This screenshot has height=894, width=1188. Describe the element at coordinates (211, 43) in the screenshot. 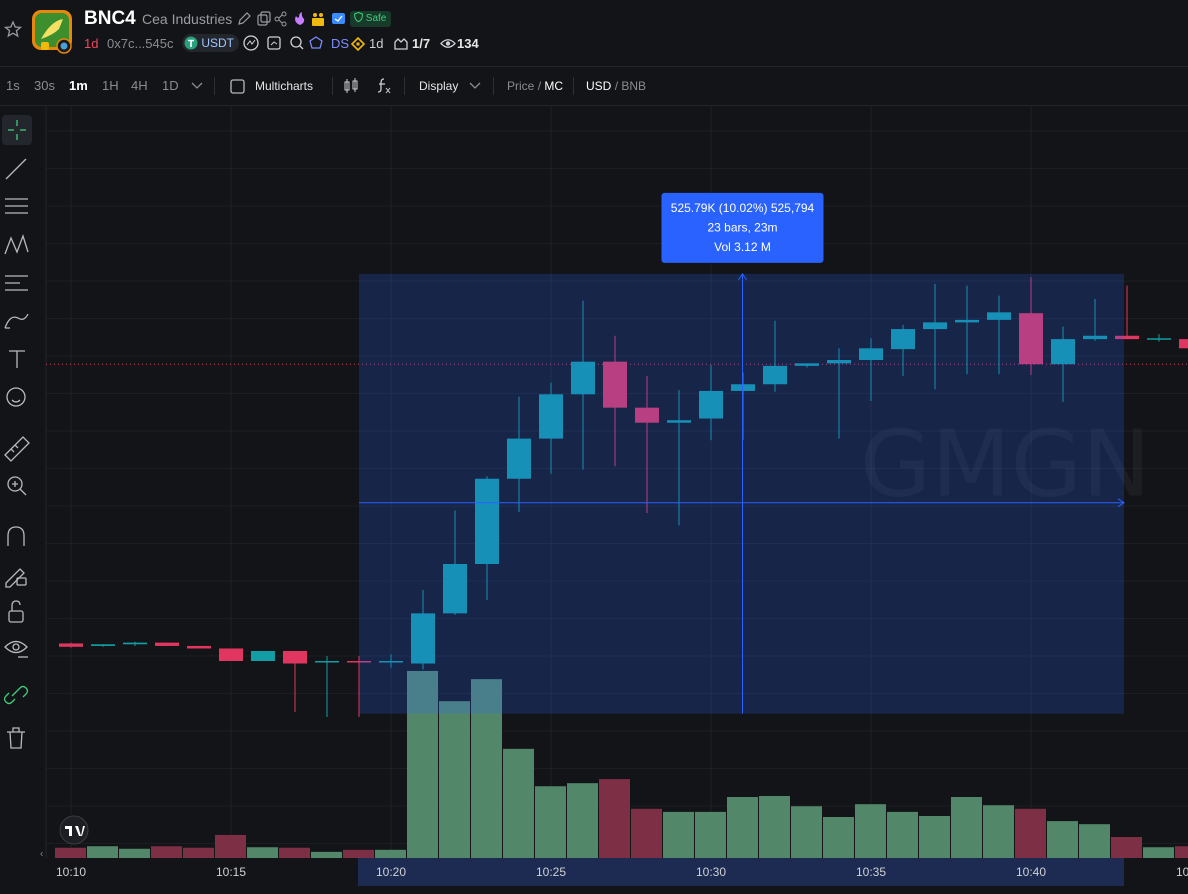

I see `quote-badge: USDT` at that location.